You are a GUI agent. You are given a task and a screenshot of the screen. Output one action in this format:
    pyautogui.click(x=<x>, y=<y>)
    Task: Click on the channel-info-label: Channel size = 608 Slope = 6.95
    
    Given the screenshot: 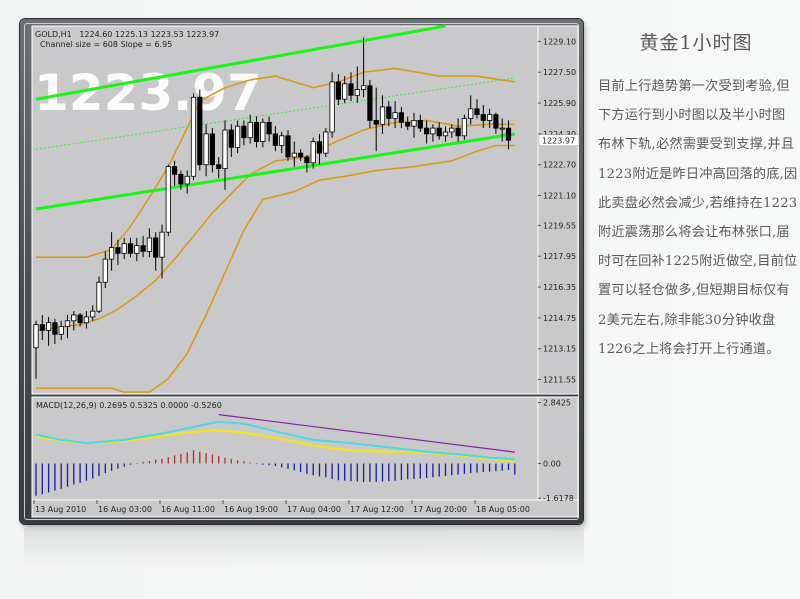 What is the action you would take?
    pyautogui.click(x=106, y=44)
    